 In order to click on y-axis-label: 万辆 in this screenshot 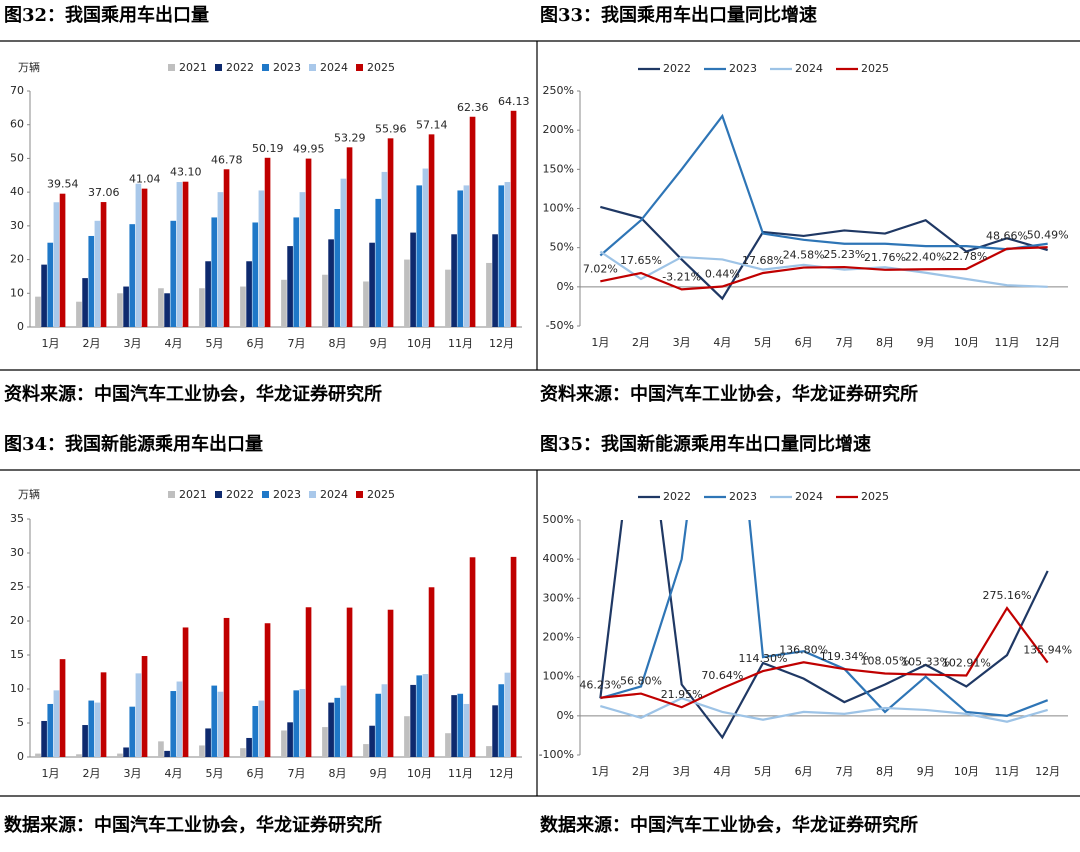, I will do `click(29, 67)`.